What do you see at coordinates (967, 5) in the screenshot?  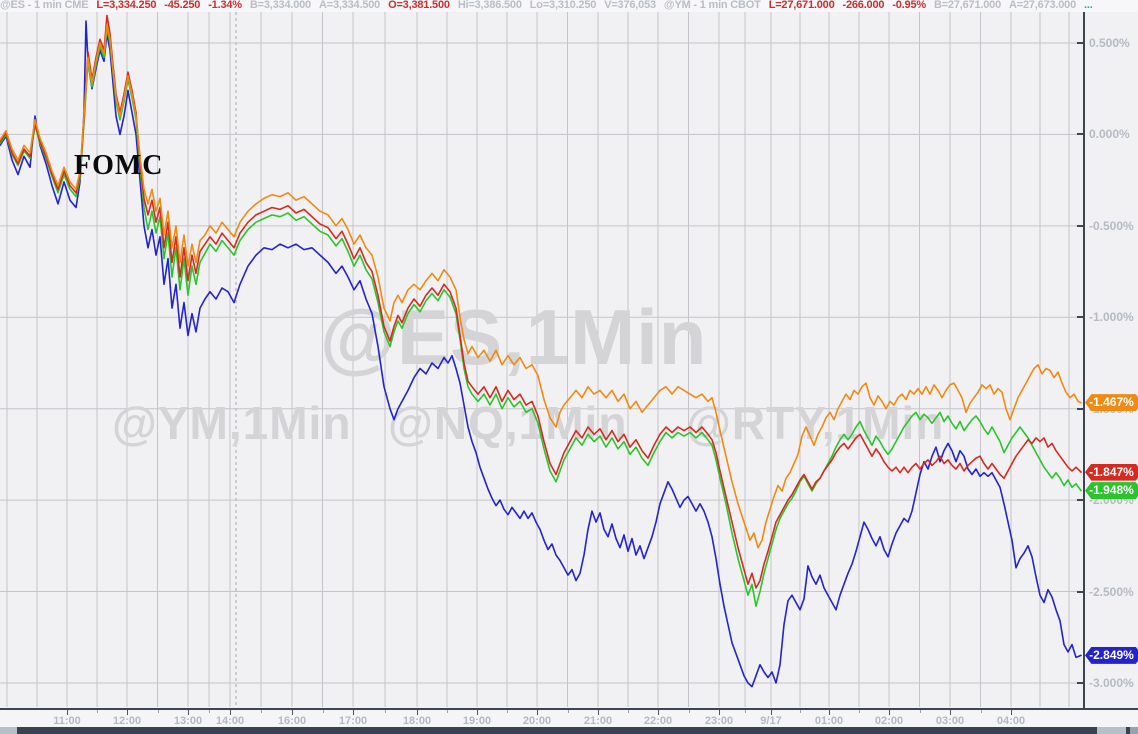 I see `quote-header-segment: B=27,671.000` at bounding box center [967, 5].